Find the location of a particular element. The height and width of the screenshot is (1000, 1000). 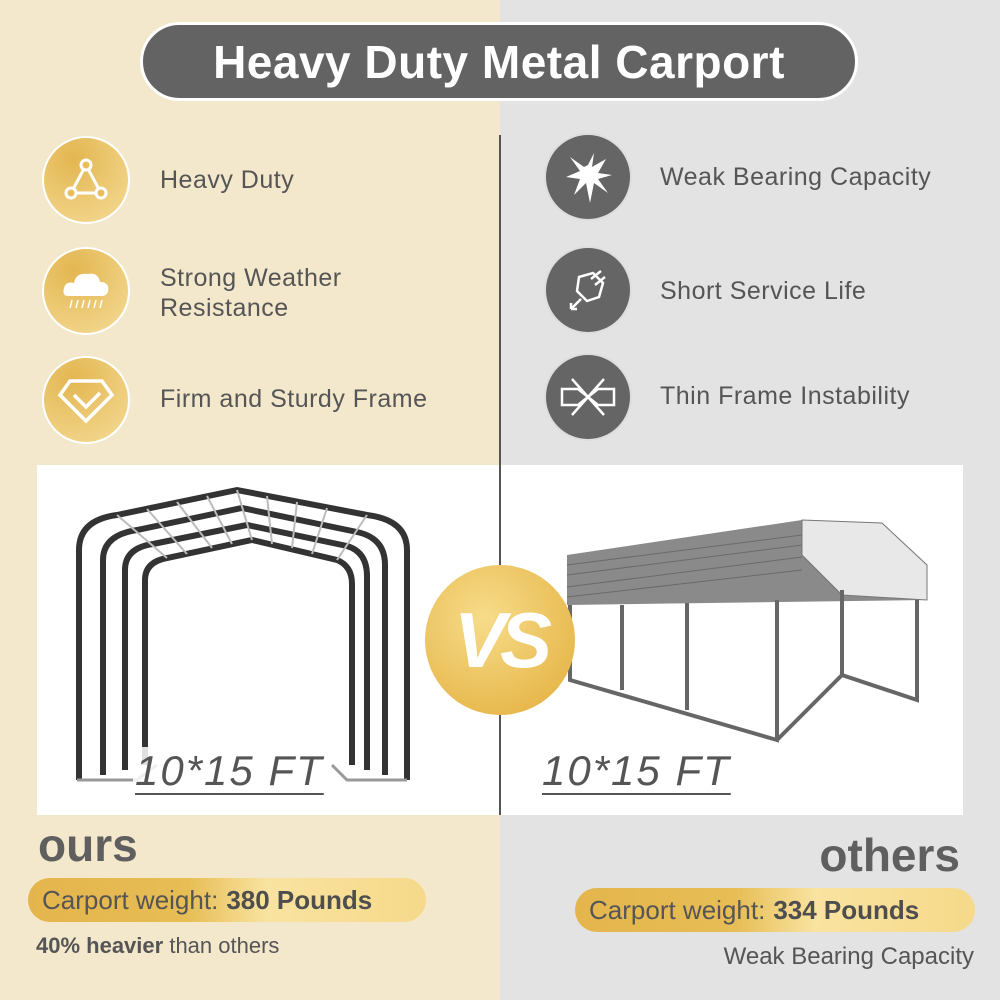

feature-weather-resistance: Strong Weather Resistance is located at coordinates (251, 293).